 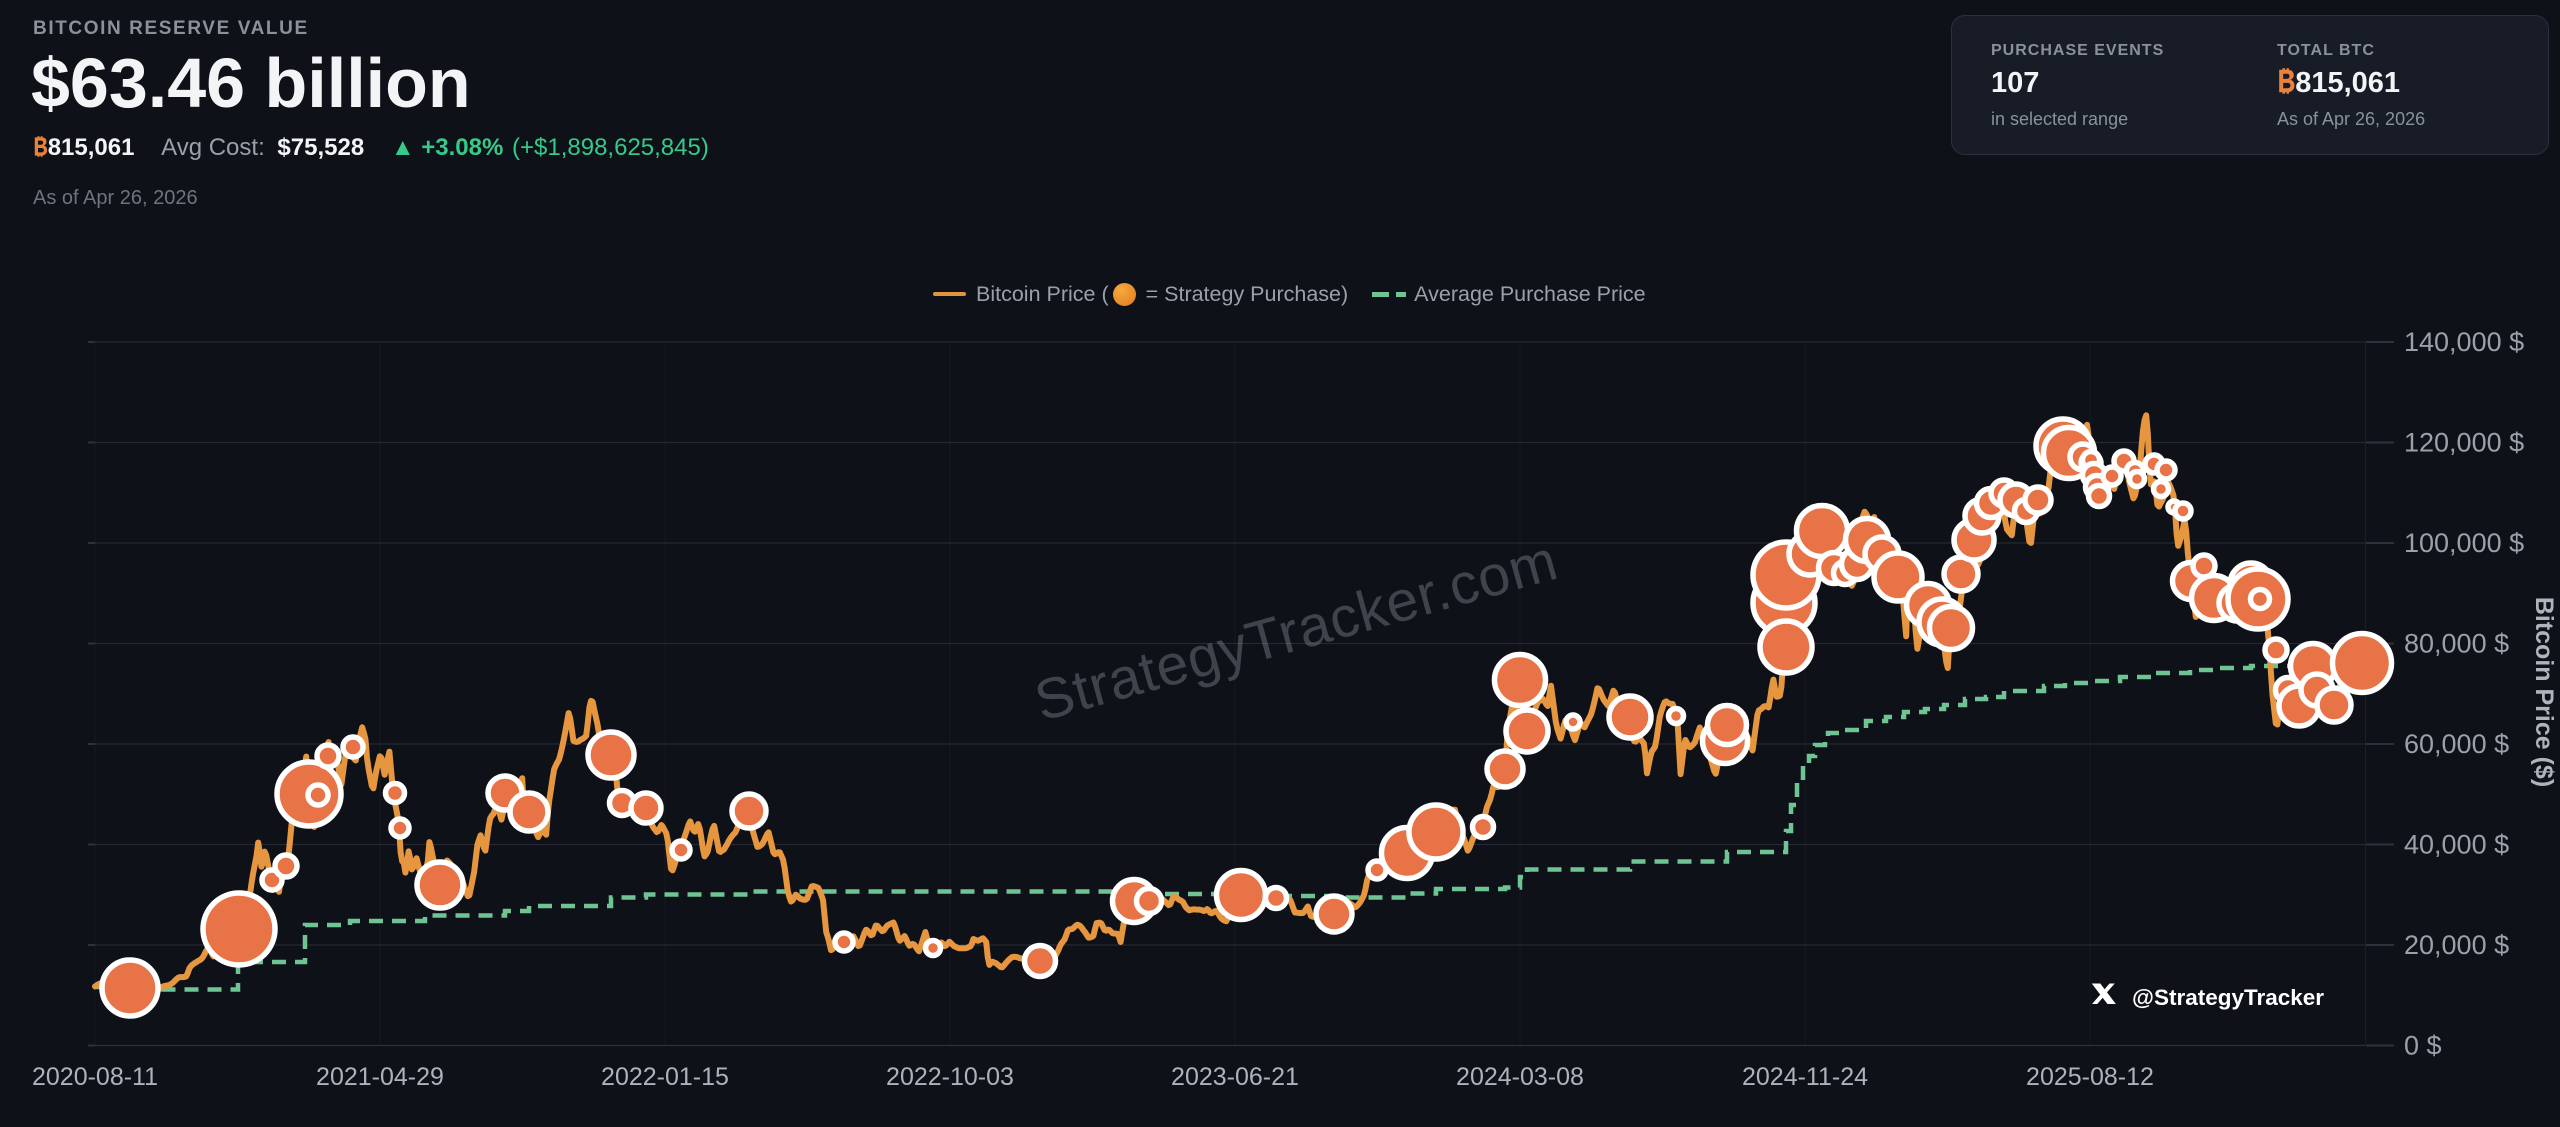 What do you see at coordinates (1520, 1077) in the screenshot?
I see `svg-text: 2024-03-08` at bounding box center [1520, 1077].